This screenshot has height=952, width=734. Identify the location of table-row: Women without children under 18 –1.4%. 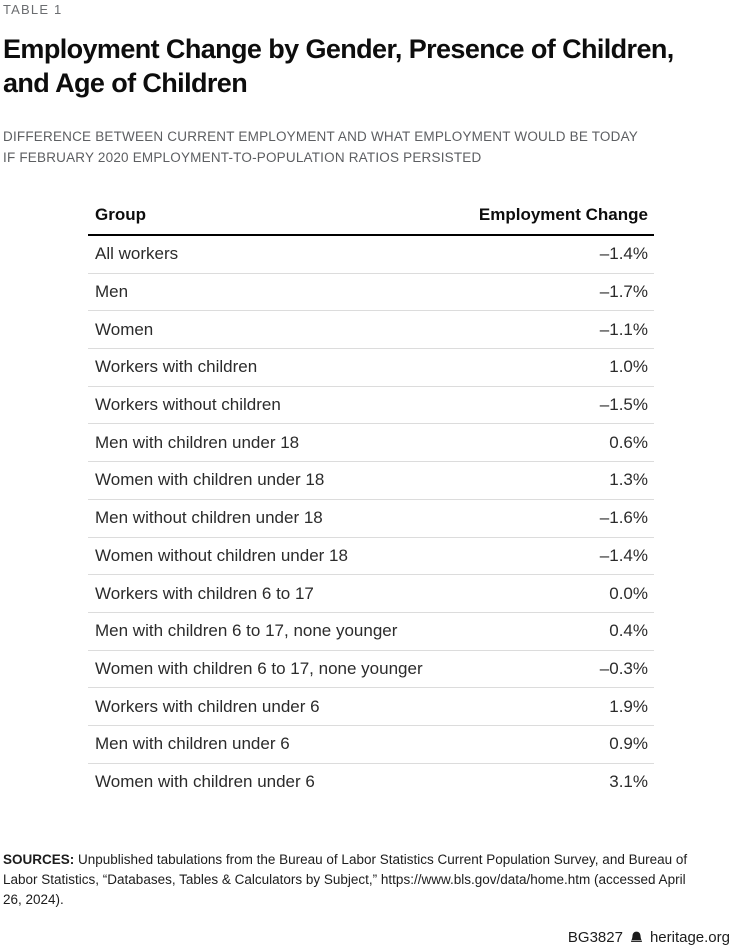
(371, 557).